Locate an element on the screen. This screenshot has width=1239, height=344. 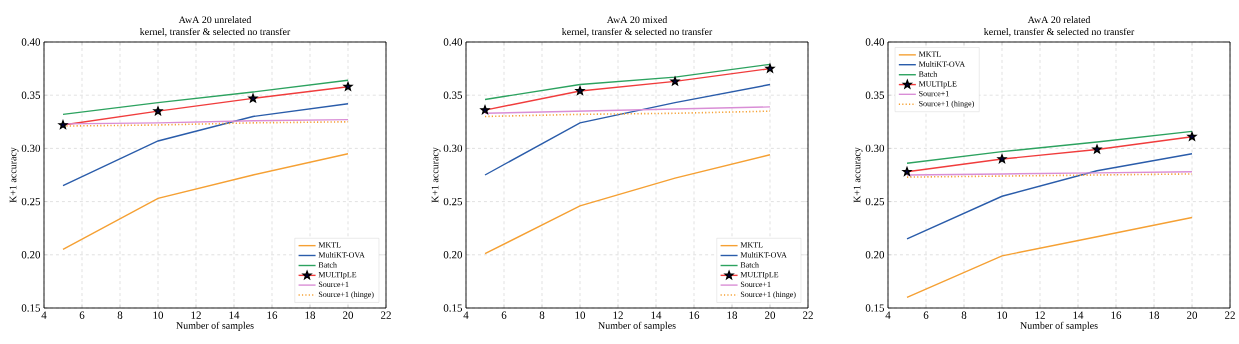
chart-title: AwA 20 unrelated is located at coordinates (215, 20).